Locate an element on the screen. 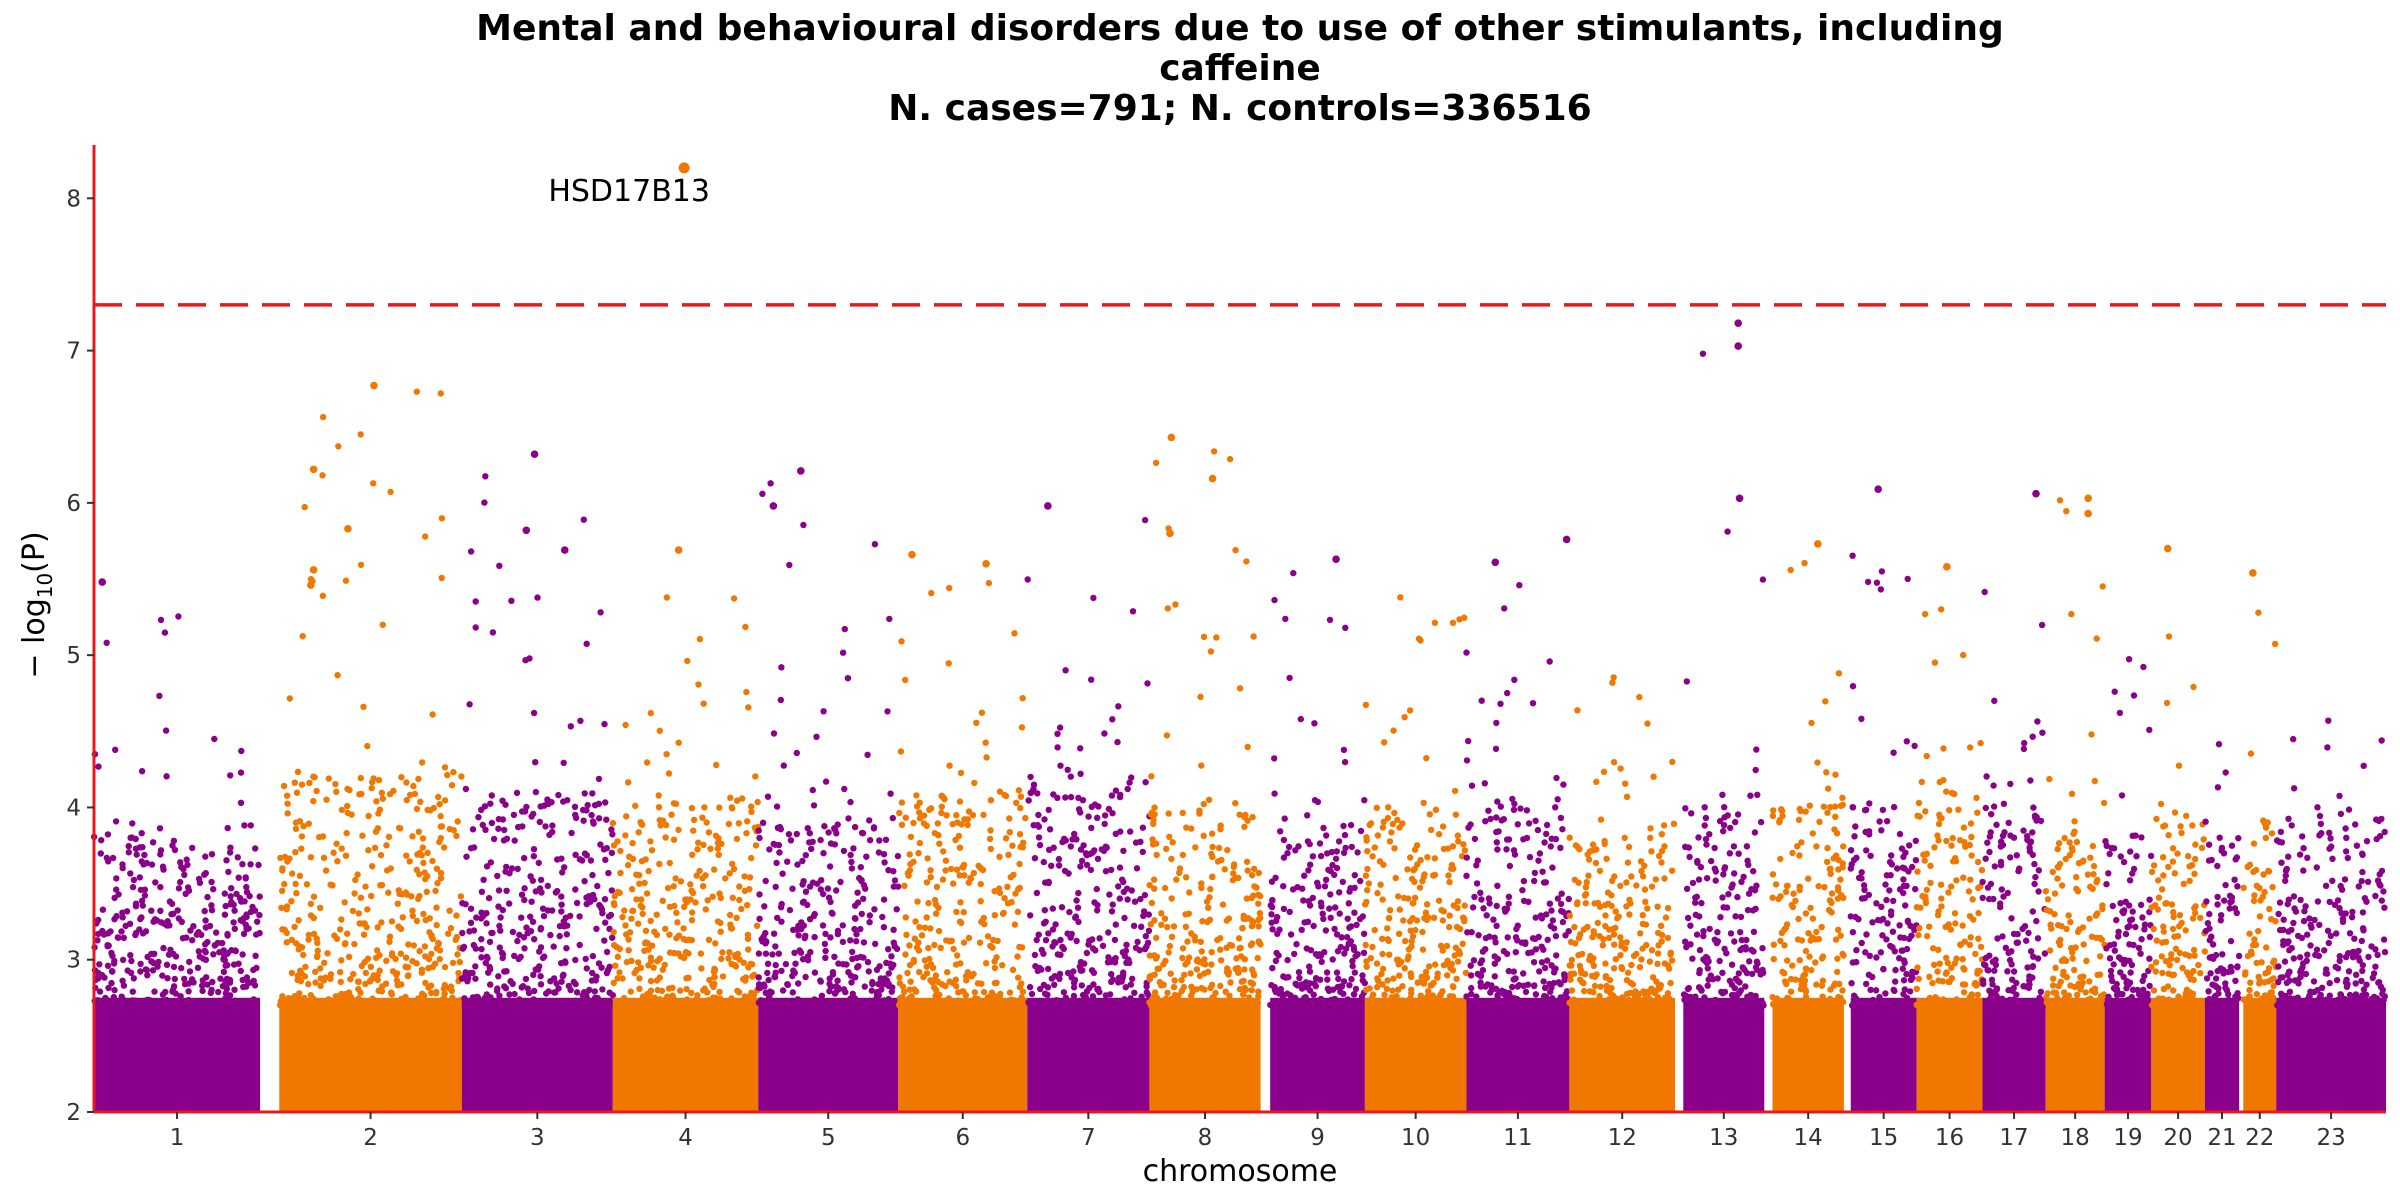 Image resolution: width=2400 pixels, height=1200 pixels. chromosome-20-points is located at coordinates (2178, 872).